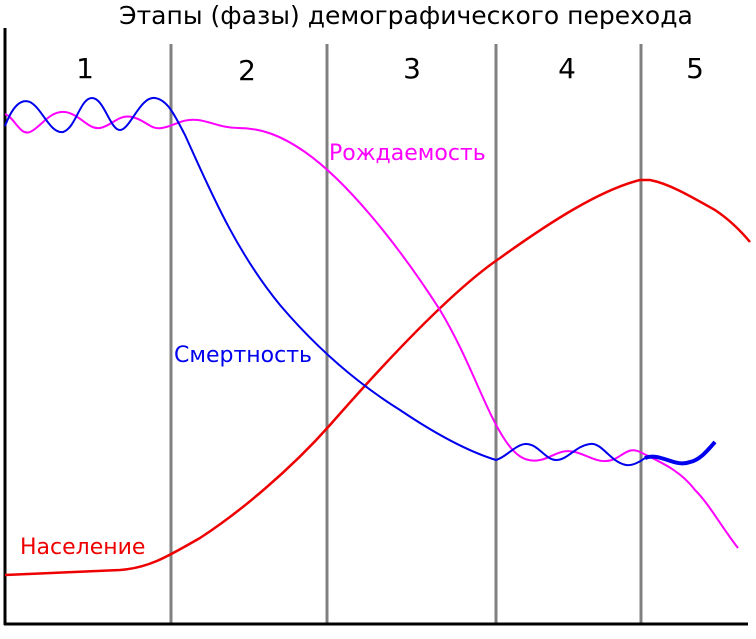 This screenshot has height=639, width=756. Describe the element at coordinates (406, 15) in the screenshot. I see `diagram-title: Этапы (фазы) демографического перехода` at that location.